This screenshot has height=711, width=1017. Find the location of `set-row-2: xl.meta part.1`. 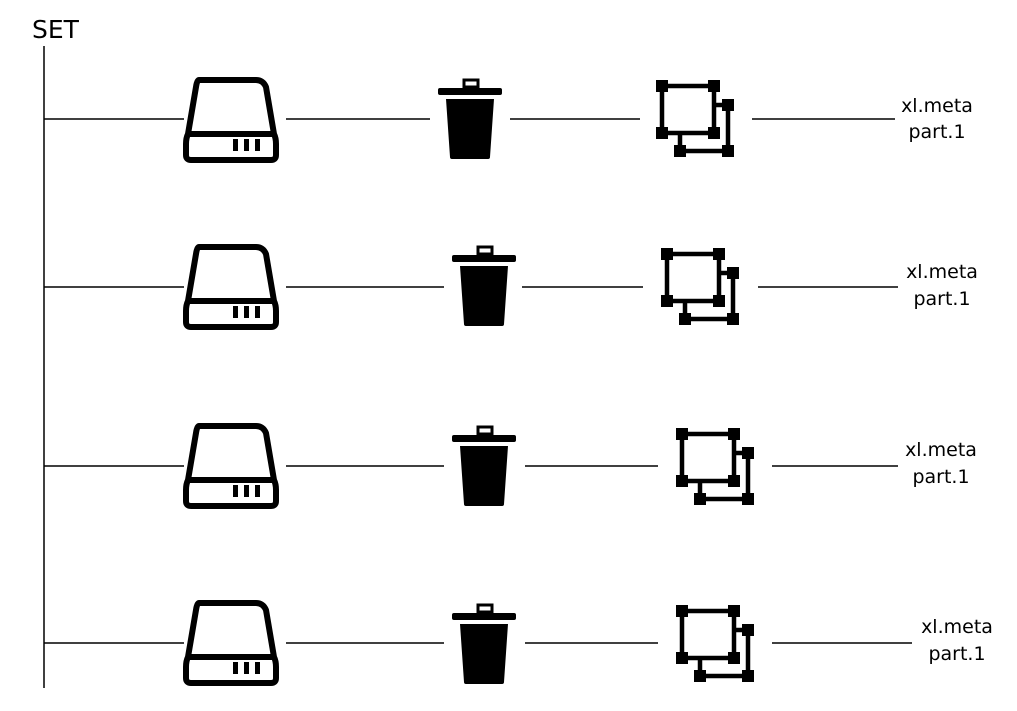

set-row-2: xl.meta part.1 is located at coordinates (511, 287).